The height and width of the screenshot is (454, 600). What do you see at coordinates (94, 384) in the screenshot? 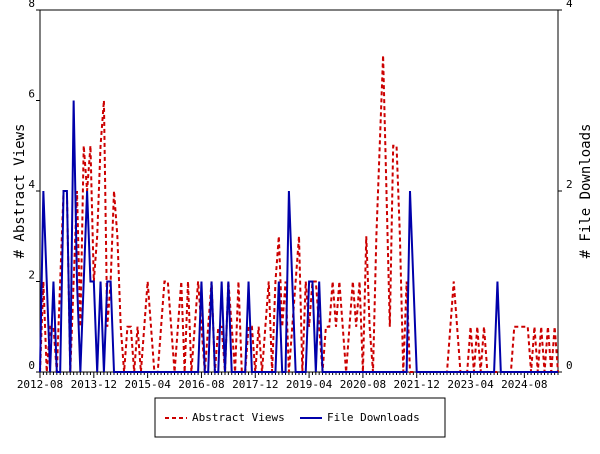
I see `x-tick-label: 2013-12` at bounding box center [94, 384].